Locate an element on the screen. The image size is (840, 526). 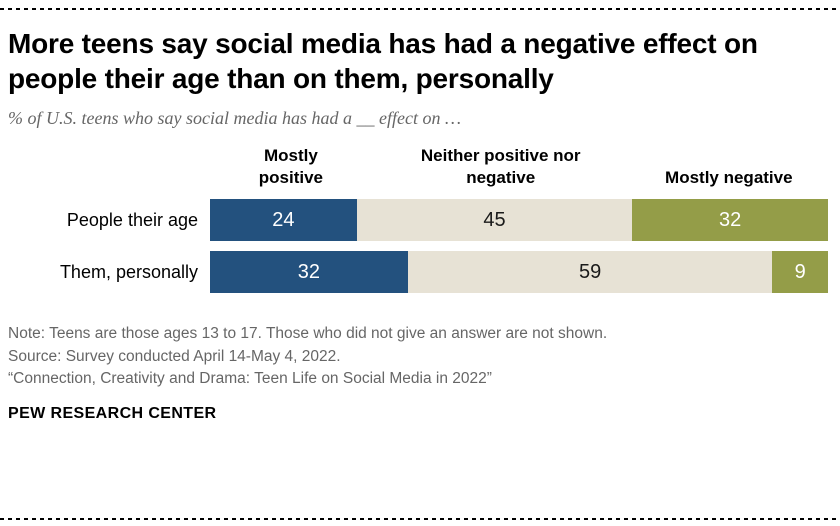
category-label: Them, personally is located at coordinates (128, 271).